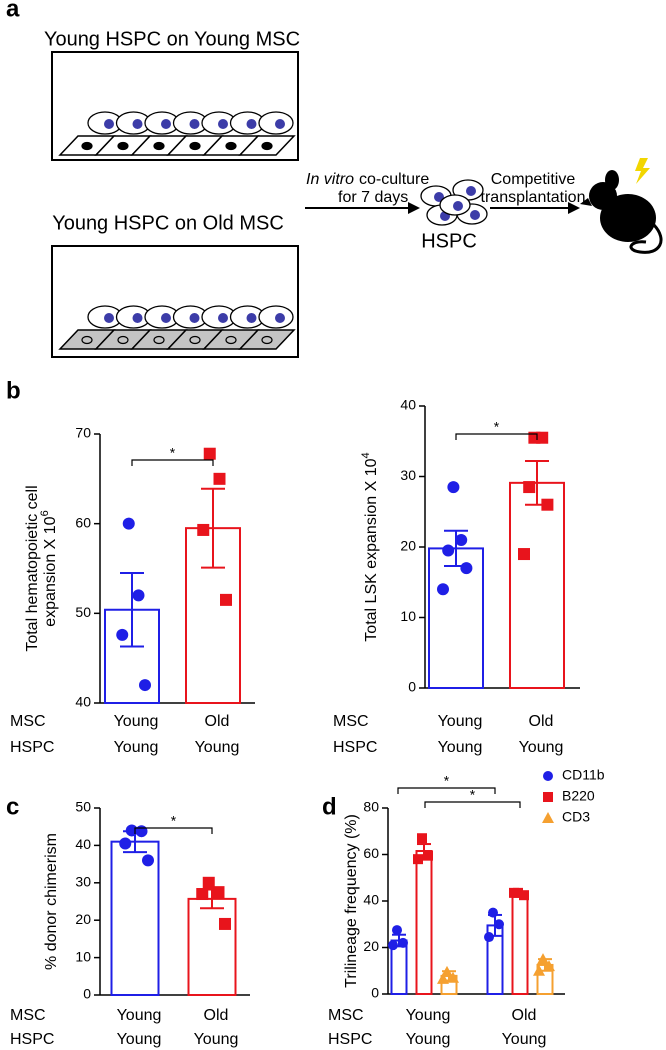  What do you see at coordinates (329, 806) in the screenshot?
I see `panel-label: d` at bounding box center [329, 806].